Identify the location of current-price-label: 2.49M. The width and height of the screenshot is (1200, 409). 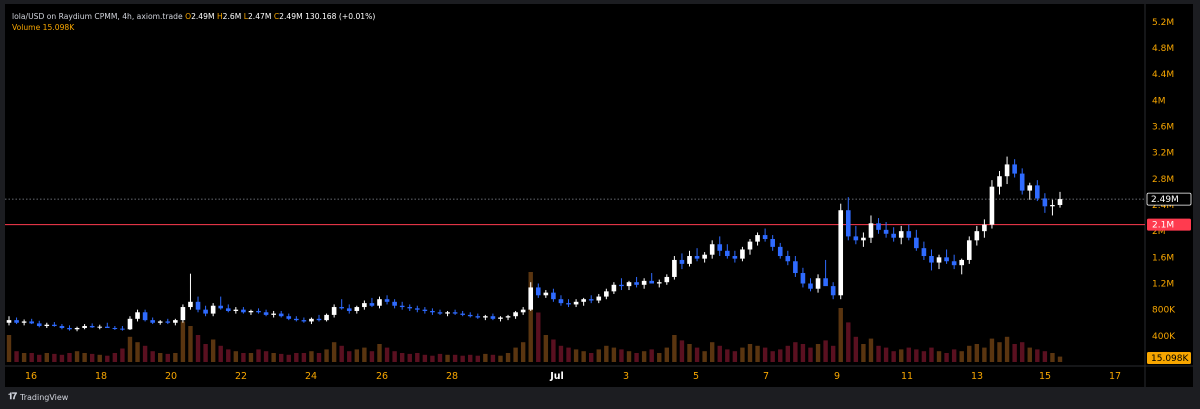
(1165, 200).